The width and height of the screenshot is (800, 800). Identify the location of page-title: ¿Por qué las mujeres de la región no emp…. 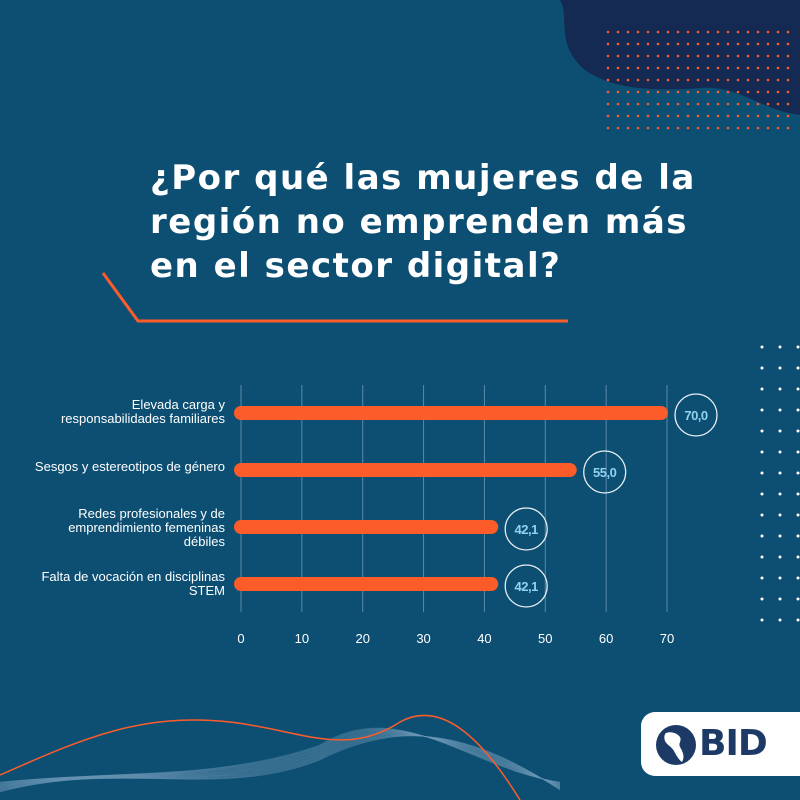
(423, 222).